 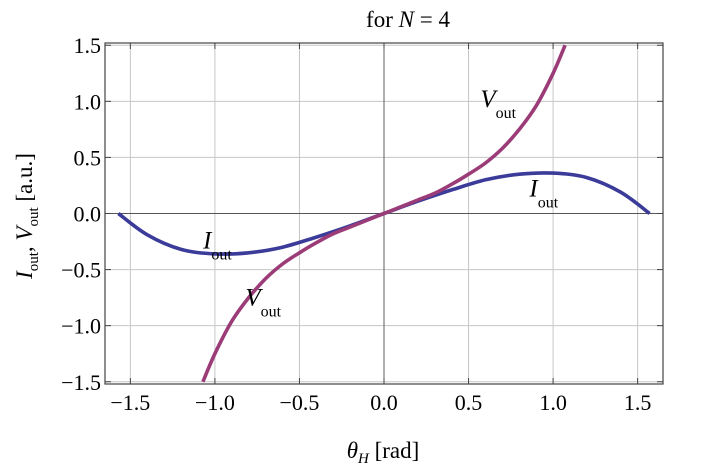 What do you see at coordinates (130, 402) in the screenshot?
I see `x-tick-label: −1.5` at bounding box center [130, 402].